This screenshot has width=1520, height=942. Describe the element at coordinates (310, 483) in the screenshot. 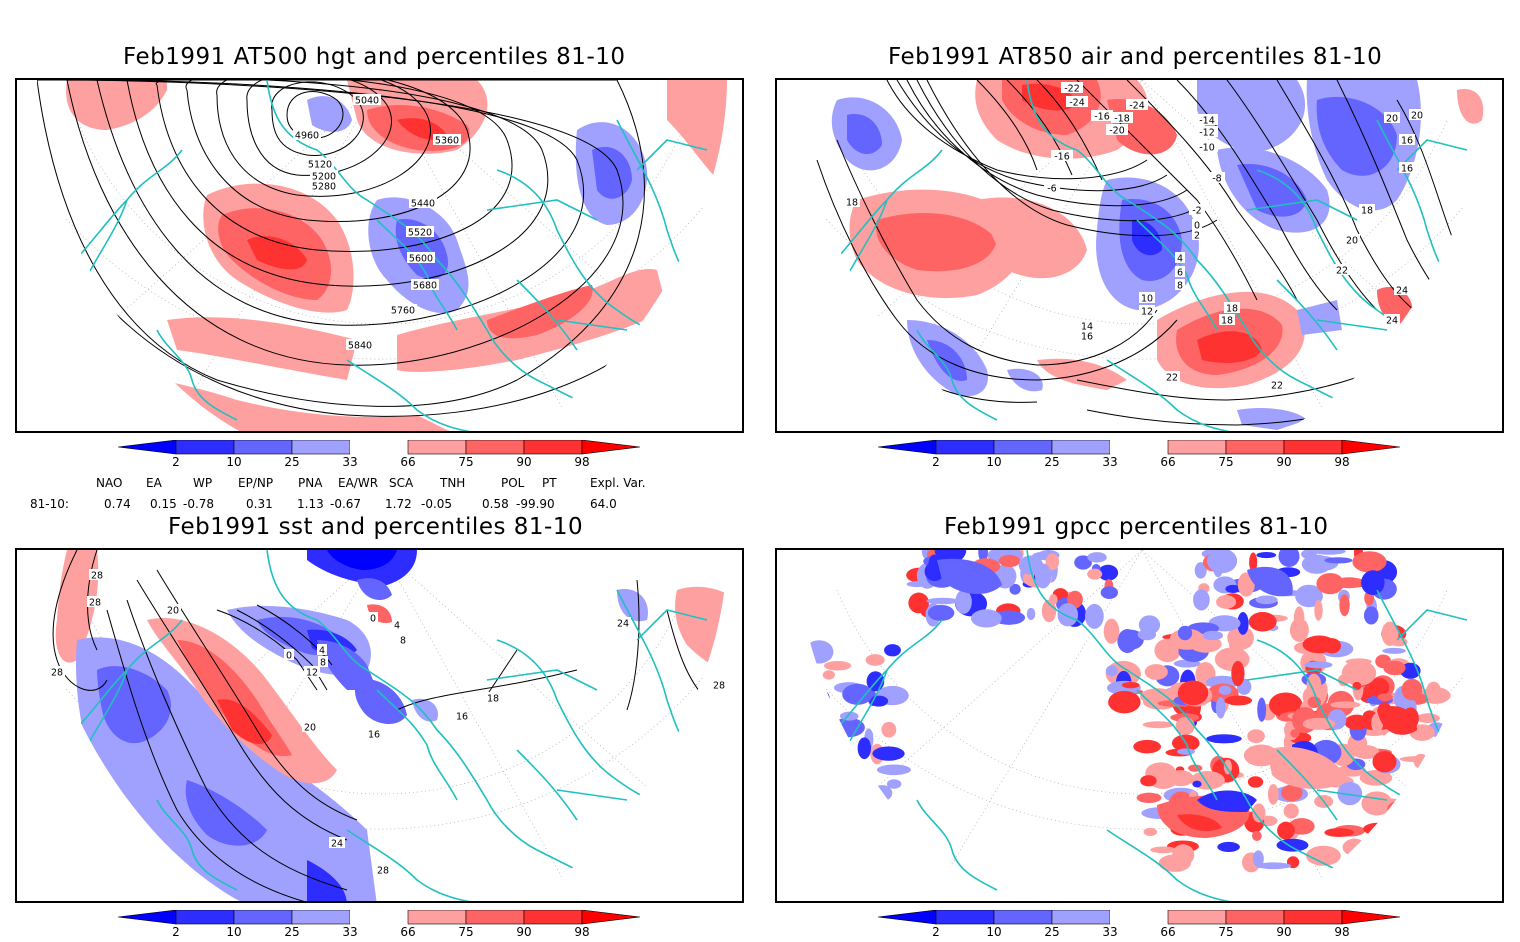

I see `tc-header: PNA` at that location.